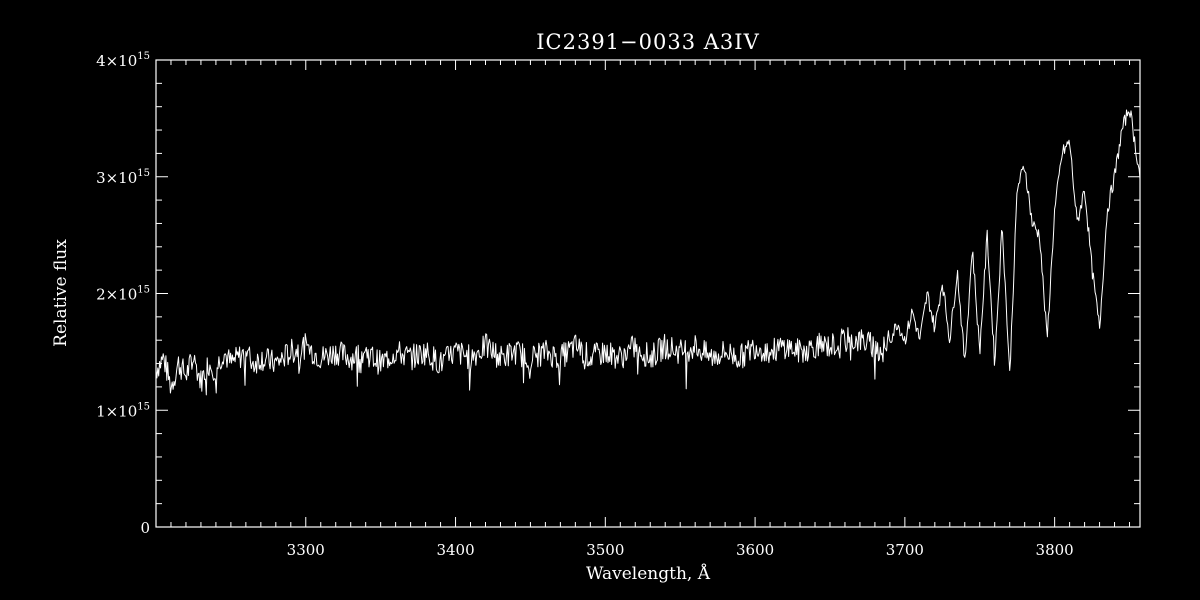  What do you see at coordinates (648, 42) in the screenshot?
I see `chart-title: IC2391−0033 A3IV` at bounding box center [648, 42].